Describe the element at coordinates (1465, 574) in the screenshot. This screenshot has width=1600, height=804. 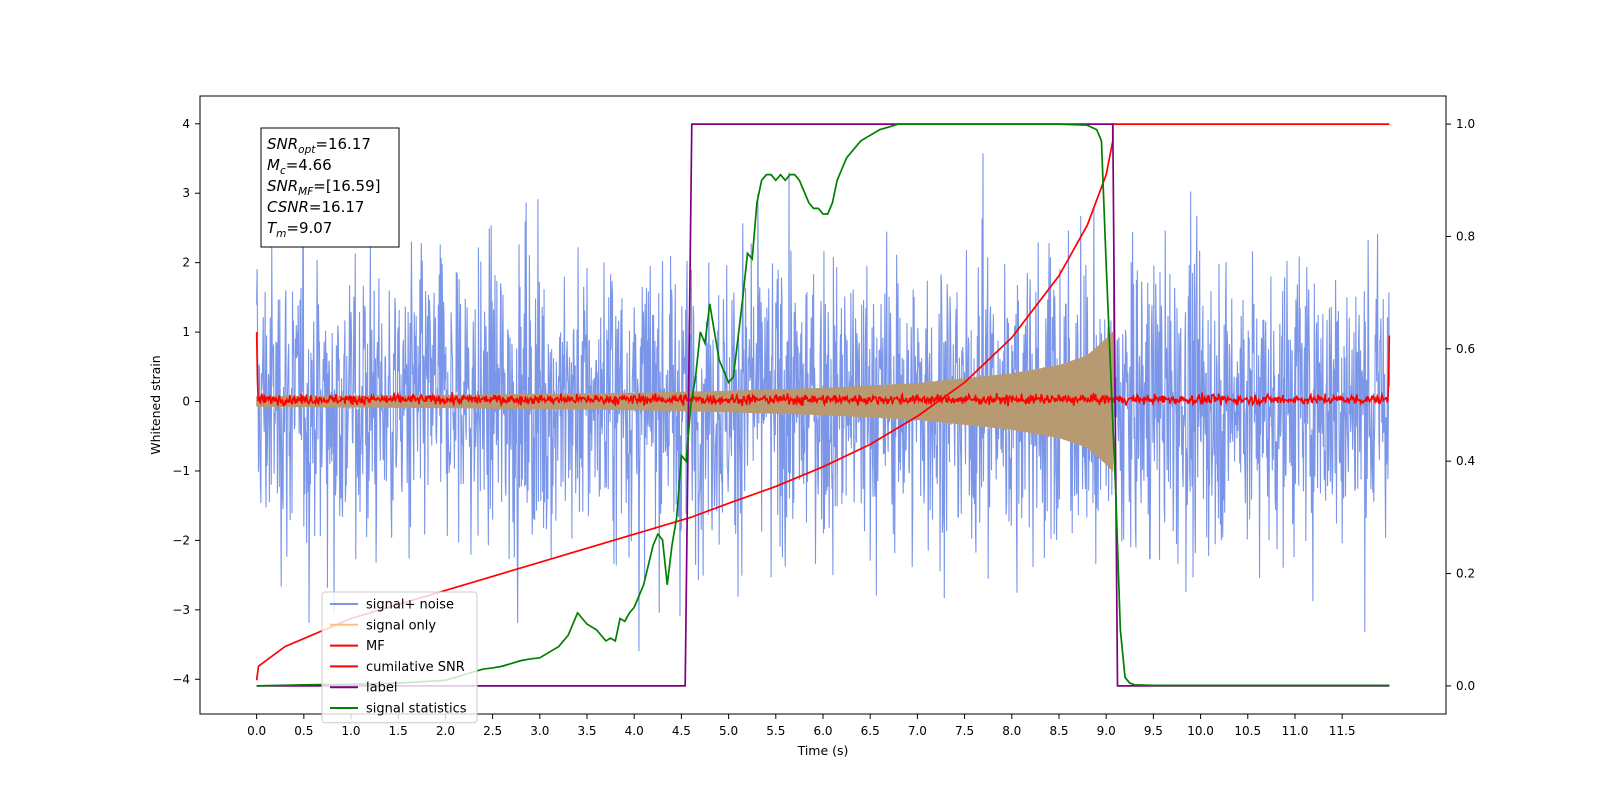
I see `y-right-tick-label: 0.2` at that location.